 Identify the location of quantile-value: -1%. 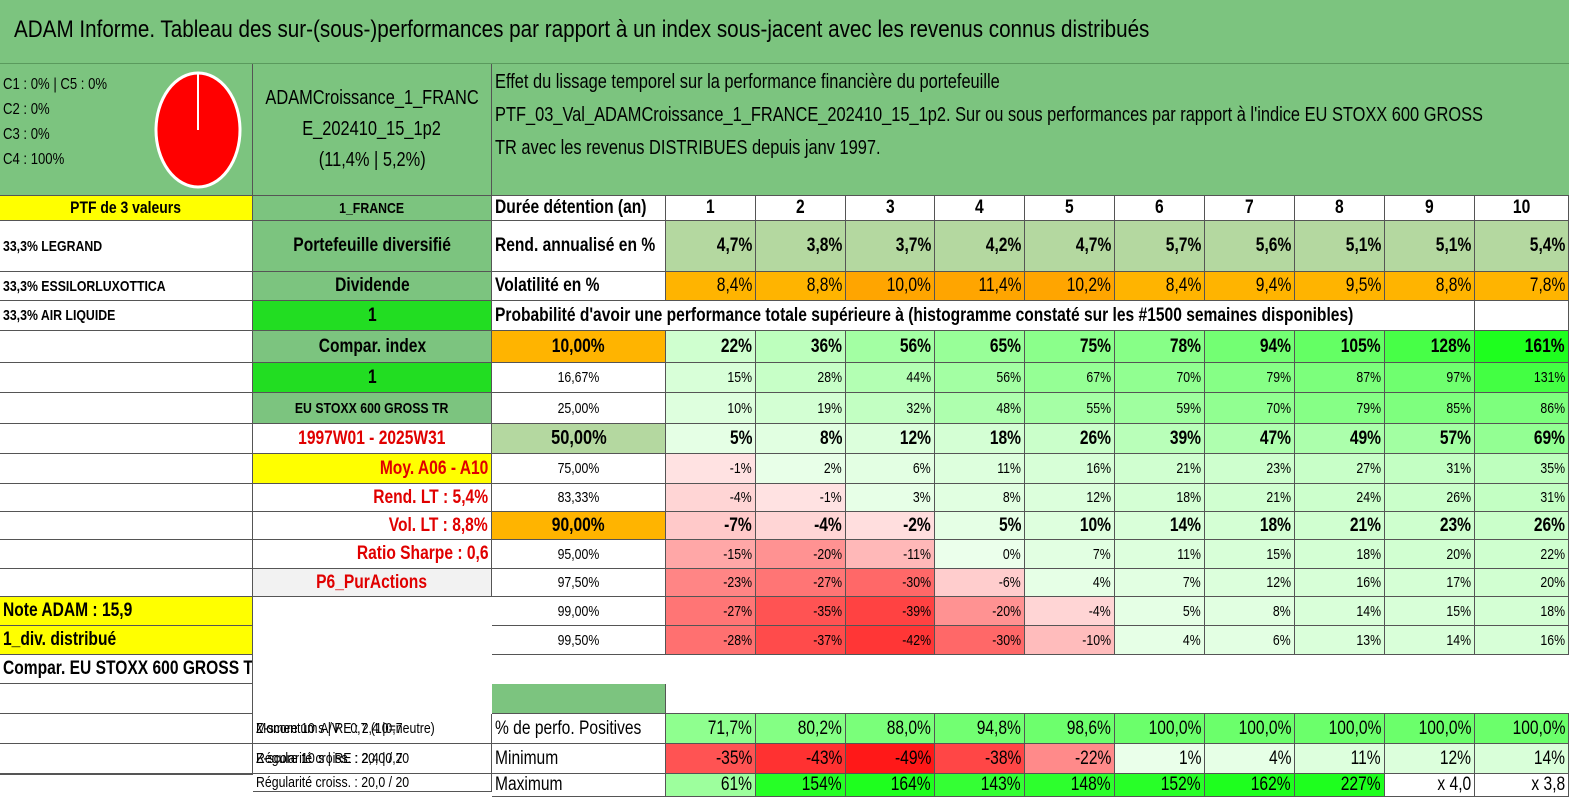
(801, 498).